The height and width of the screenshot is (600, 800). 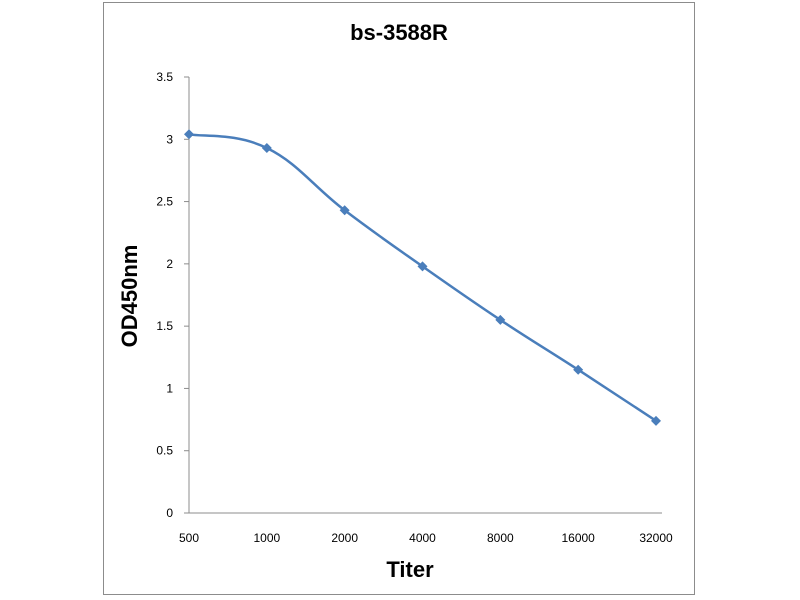 What do you see at coordinates (578, 538) in the screenshot?
I see `x-tick-label: 16000` at bounding box center [578, 538].